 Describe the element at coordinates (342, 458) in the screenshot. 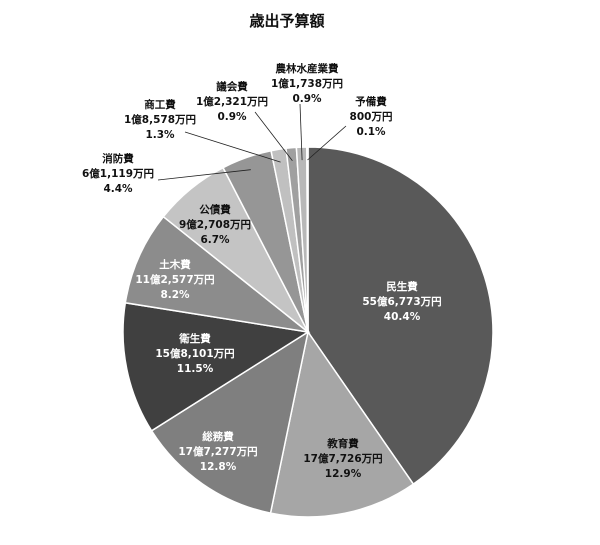

I see `slice-label: 教育費 17億7,726万円 12.9%` at that location.